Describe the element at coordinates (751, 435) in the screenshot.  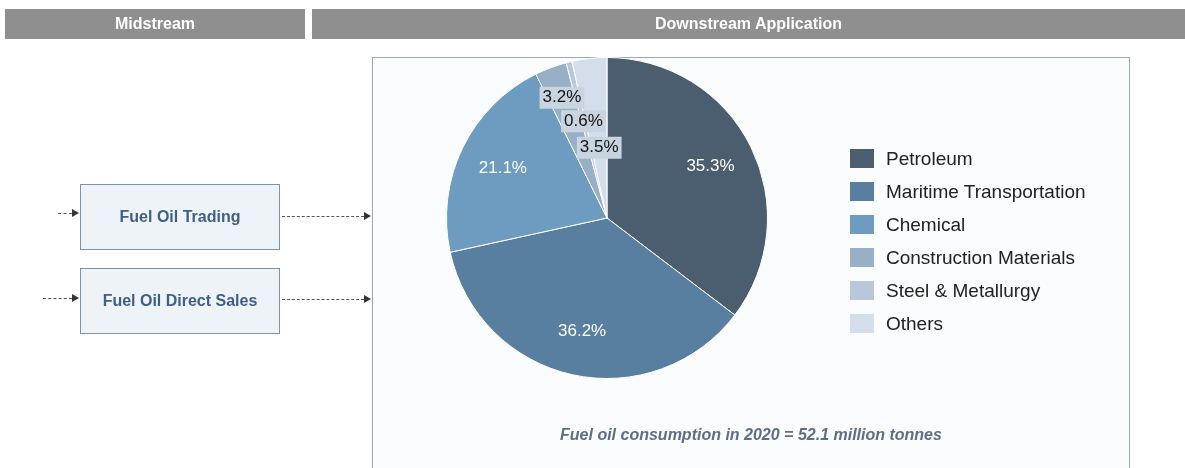
I see `text: Fuel oil consumption in 2020 = 52.1 million tonnes` at that location.